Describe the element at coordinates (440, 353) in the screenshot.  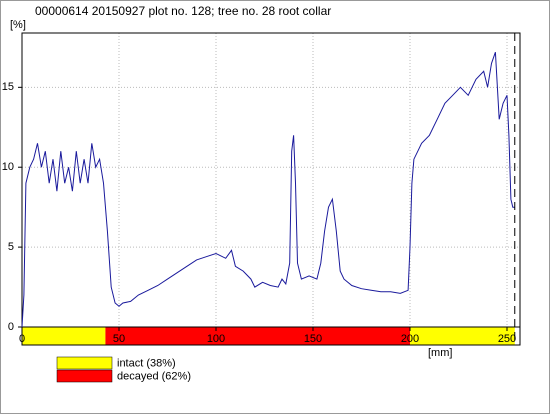
I see `x-axis-label: [mm]` at that location.